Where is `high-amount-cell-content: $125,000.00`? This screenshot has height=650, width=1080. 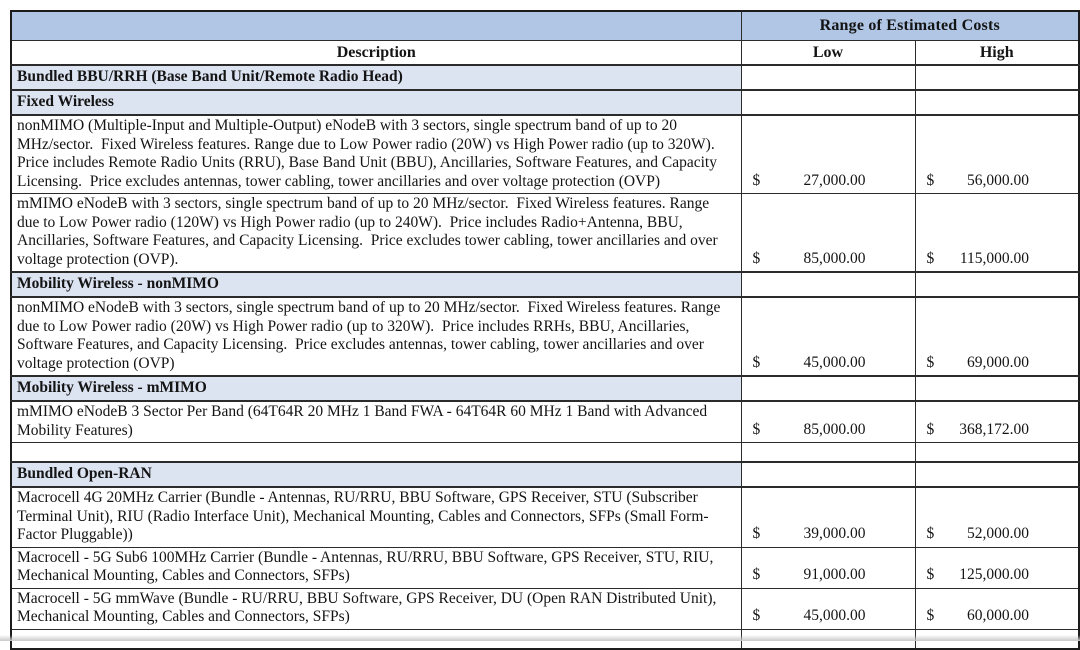
high-amount-cell-content: $125,000.00 is located at coordinates (997, 576).